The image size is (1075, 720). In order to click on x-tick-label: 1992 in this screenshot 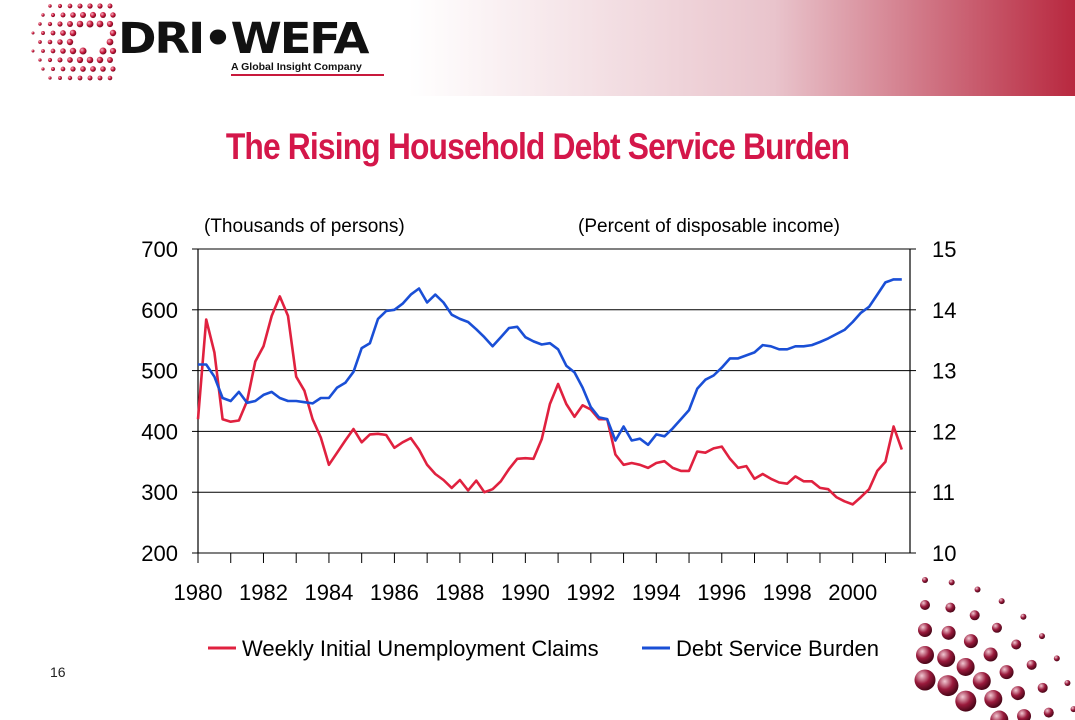, I will do `click(590, 592)`.